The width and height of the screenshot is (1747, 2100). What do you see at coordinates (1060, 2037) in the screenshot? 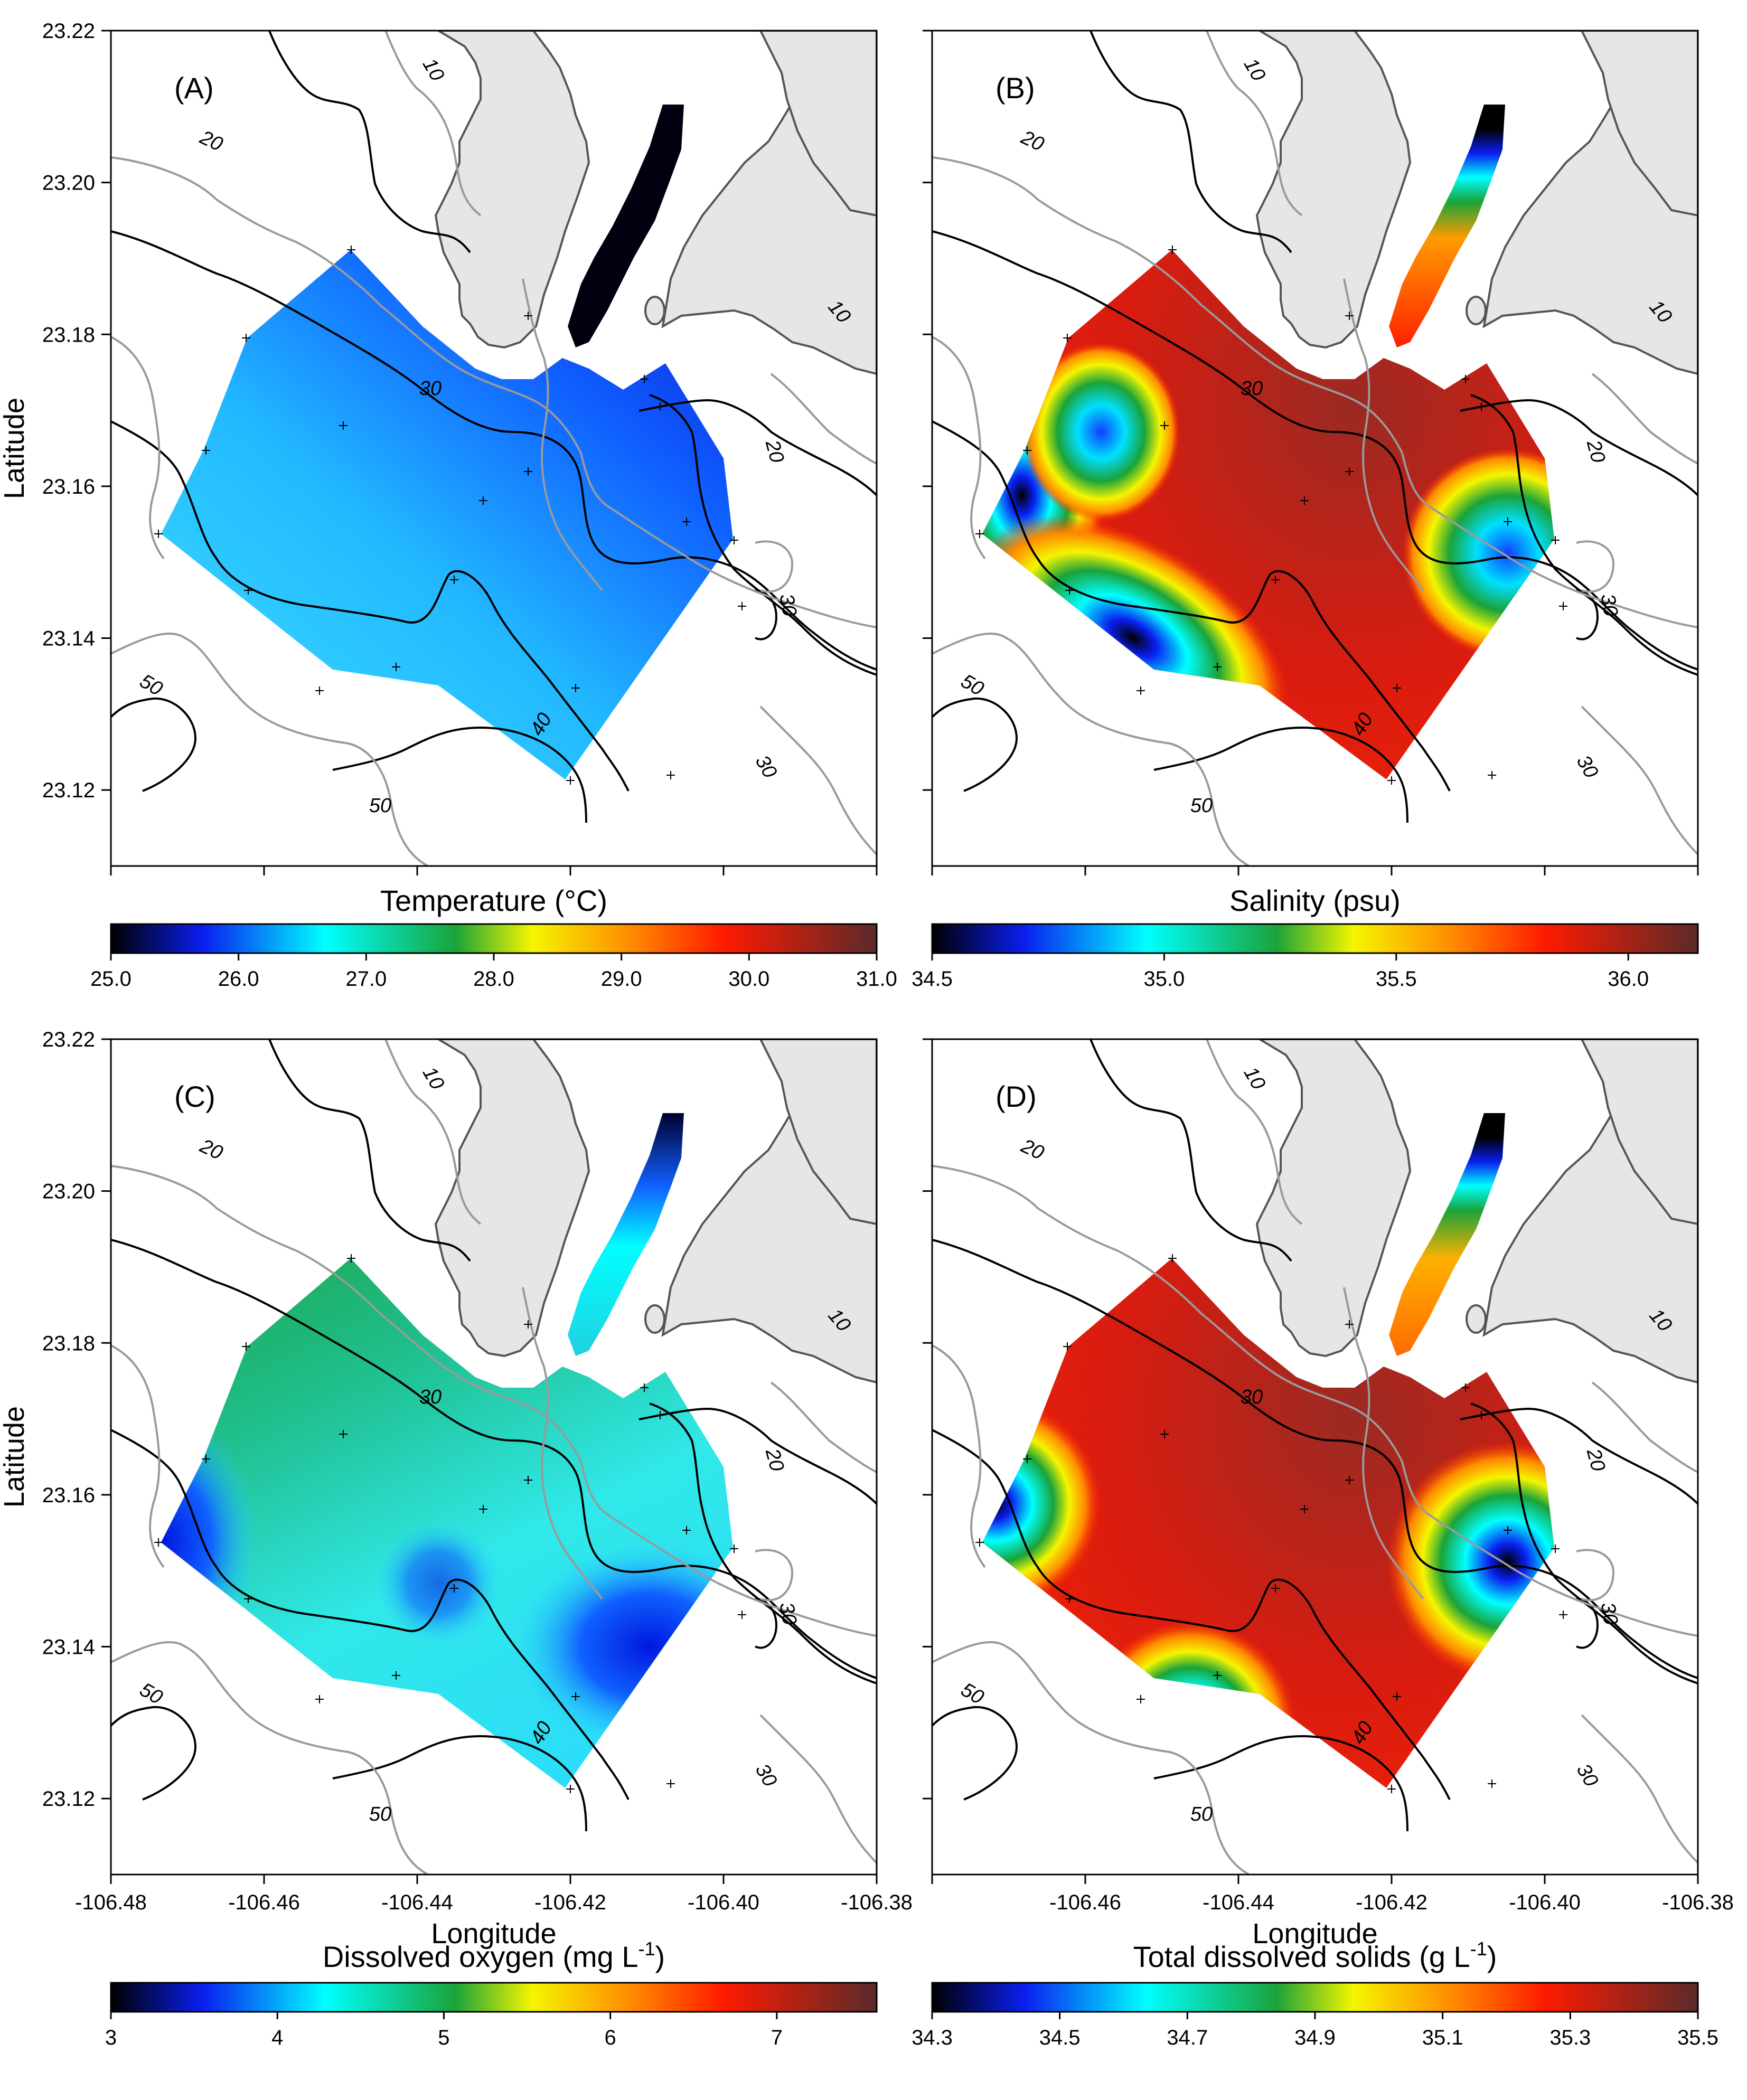
I see `colorbar-tick-label: 34.5` at bounding box center [1060, 2037].